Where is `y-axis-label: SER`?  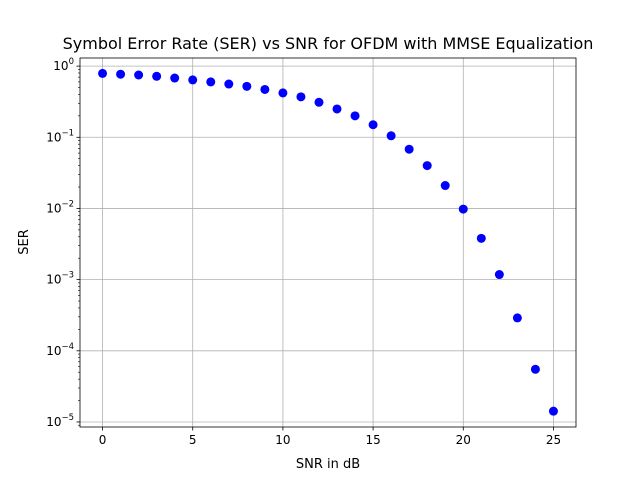 y-axis-label: SER is located at coordinates (24, 242).